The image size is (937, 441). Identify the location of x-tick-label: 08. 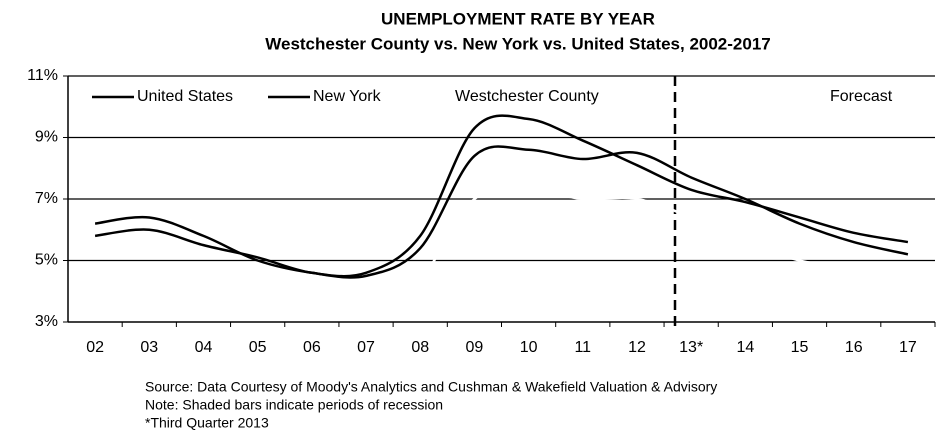
(420, 347).